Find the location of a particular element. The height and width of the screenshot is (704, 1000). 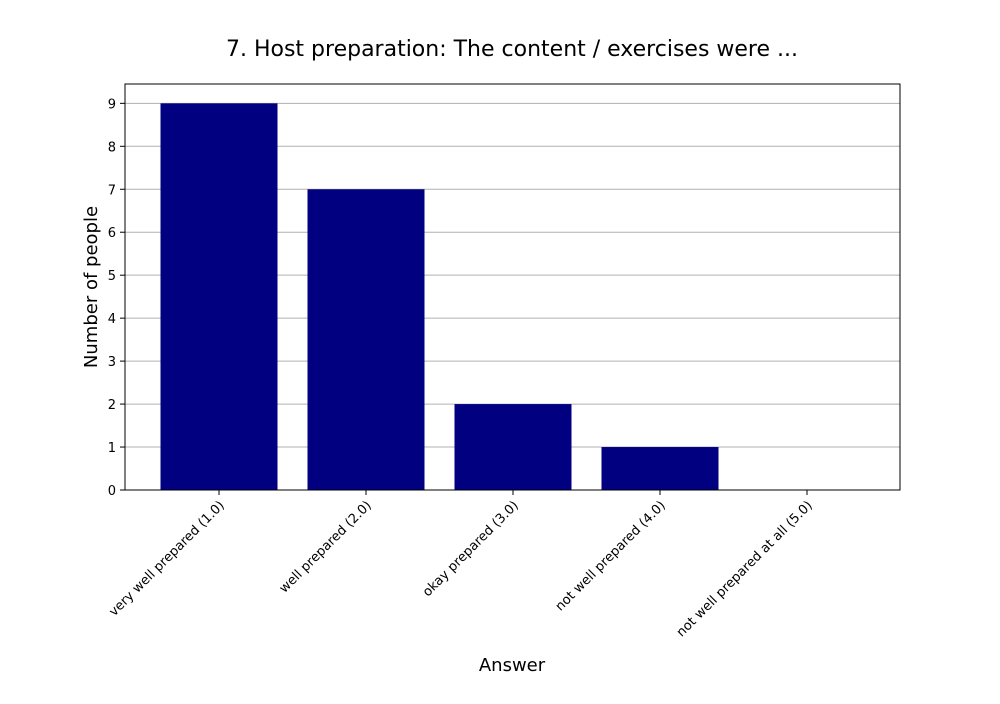

x-tick-label: not well prepared (4.0) is located at coordinates (611, 556).